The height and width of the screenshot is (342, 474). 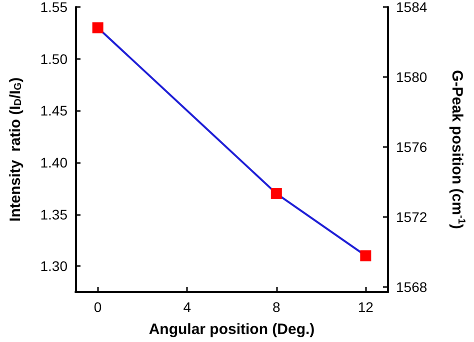 I want to click on y2-tick-label: 1572, so click(x=412, y=216).